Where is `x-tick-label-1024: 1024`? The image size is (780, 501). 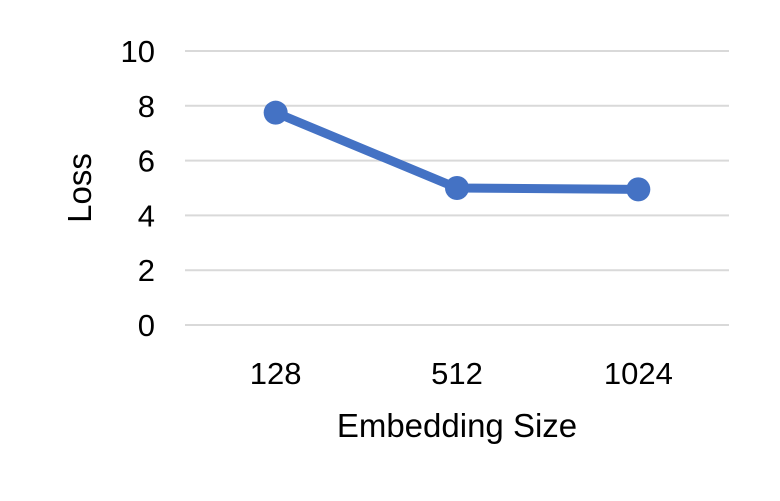
x-tick-label-1024: 1024 is located at coordinates (638, 373).